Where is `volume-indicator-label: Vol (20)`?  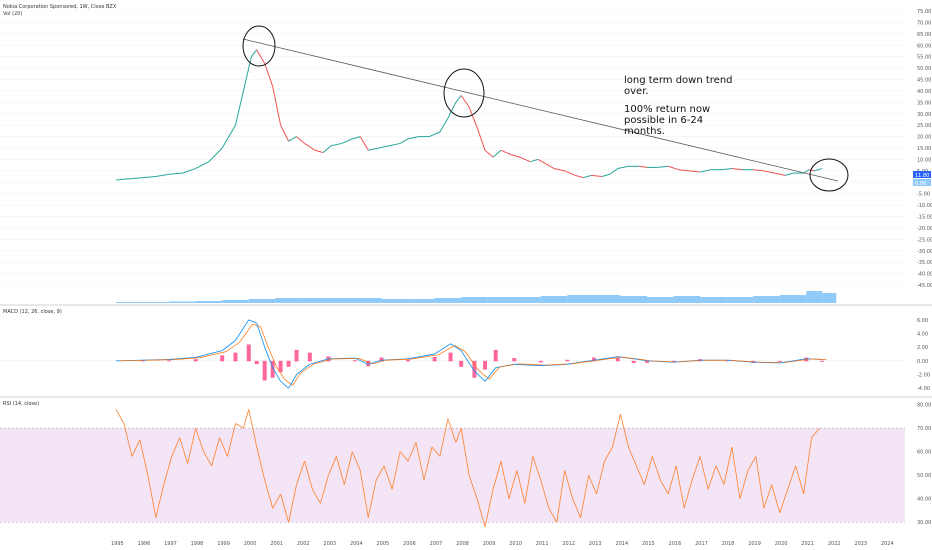 volume-indicator-label: Vol (20) is located at coordinates (12, 14).